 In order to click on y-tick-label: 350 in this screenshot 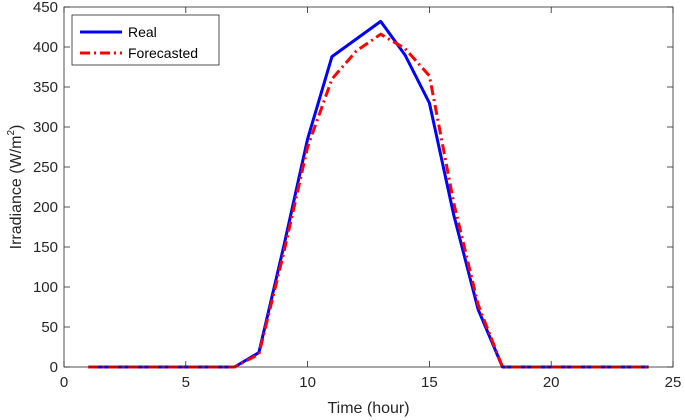, I will do `click(45, 87)`.